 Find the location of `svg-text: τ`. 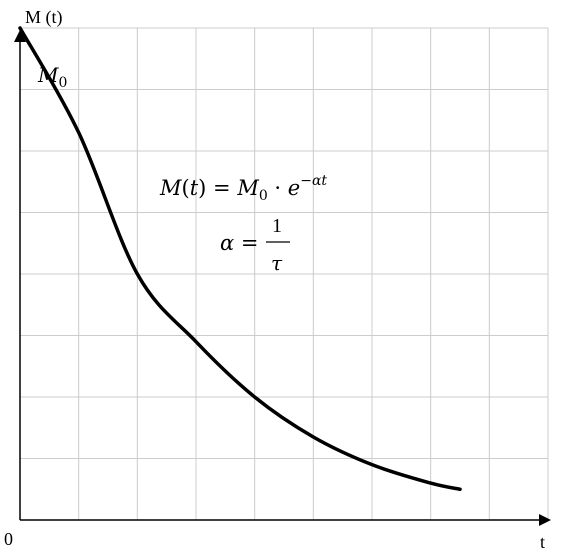

svg-text: τ is located at coordinates (277, 263).